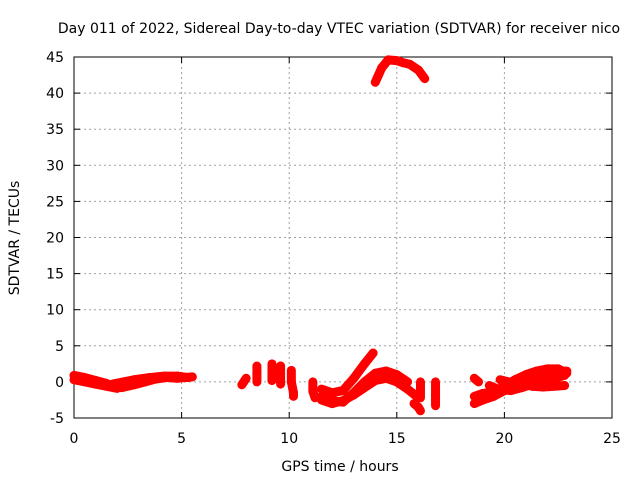 The width and height of the screenshot is (640, 480). Describe the element at coordinates (504, 439) in the screenshot. I see `x-tick-label: 20` at that location.